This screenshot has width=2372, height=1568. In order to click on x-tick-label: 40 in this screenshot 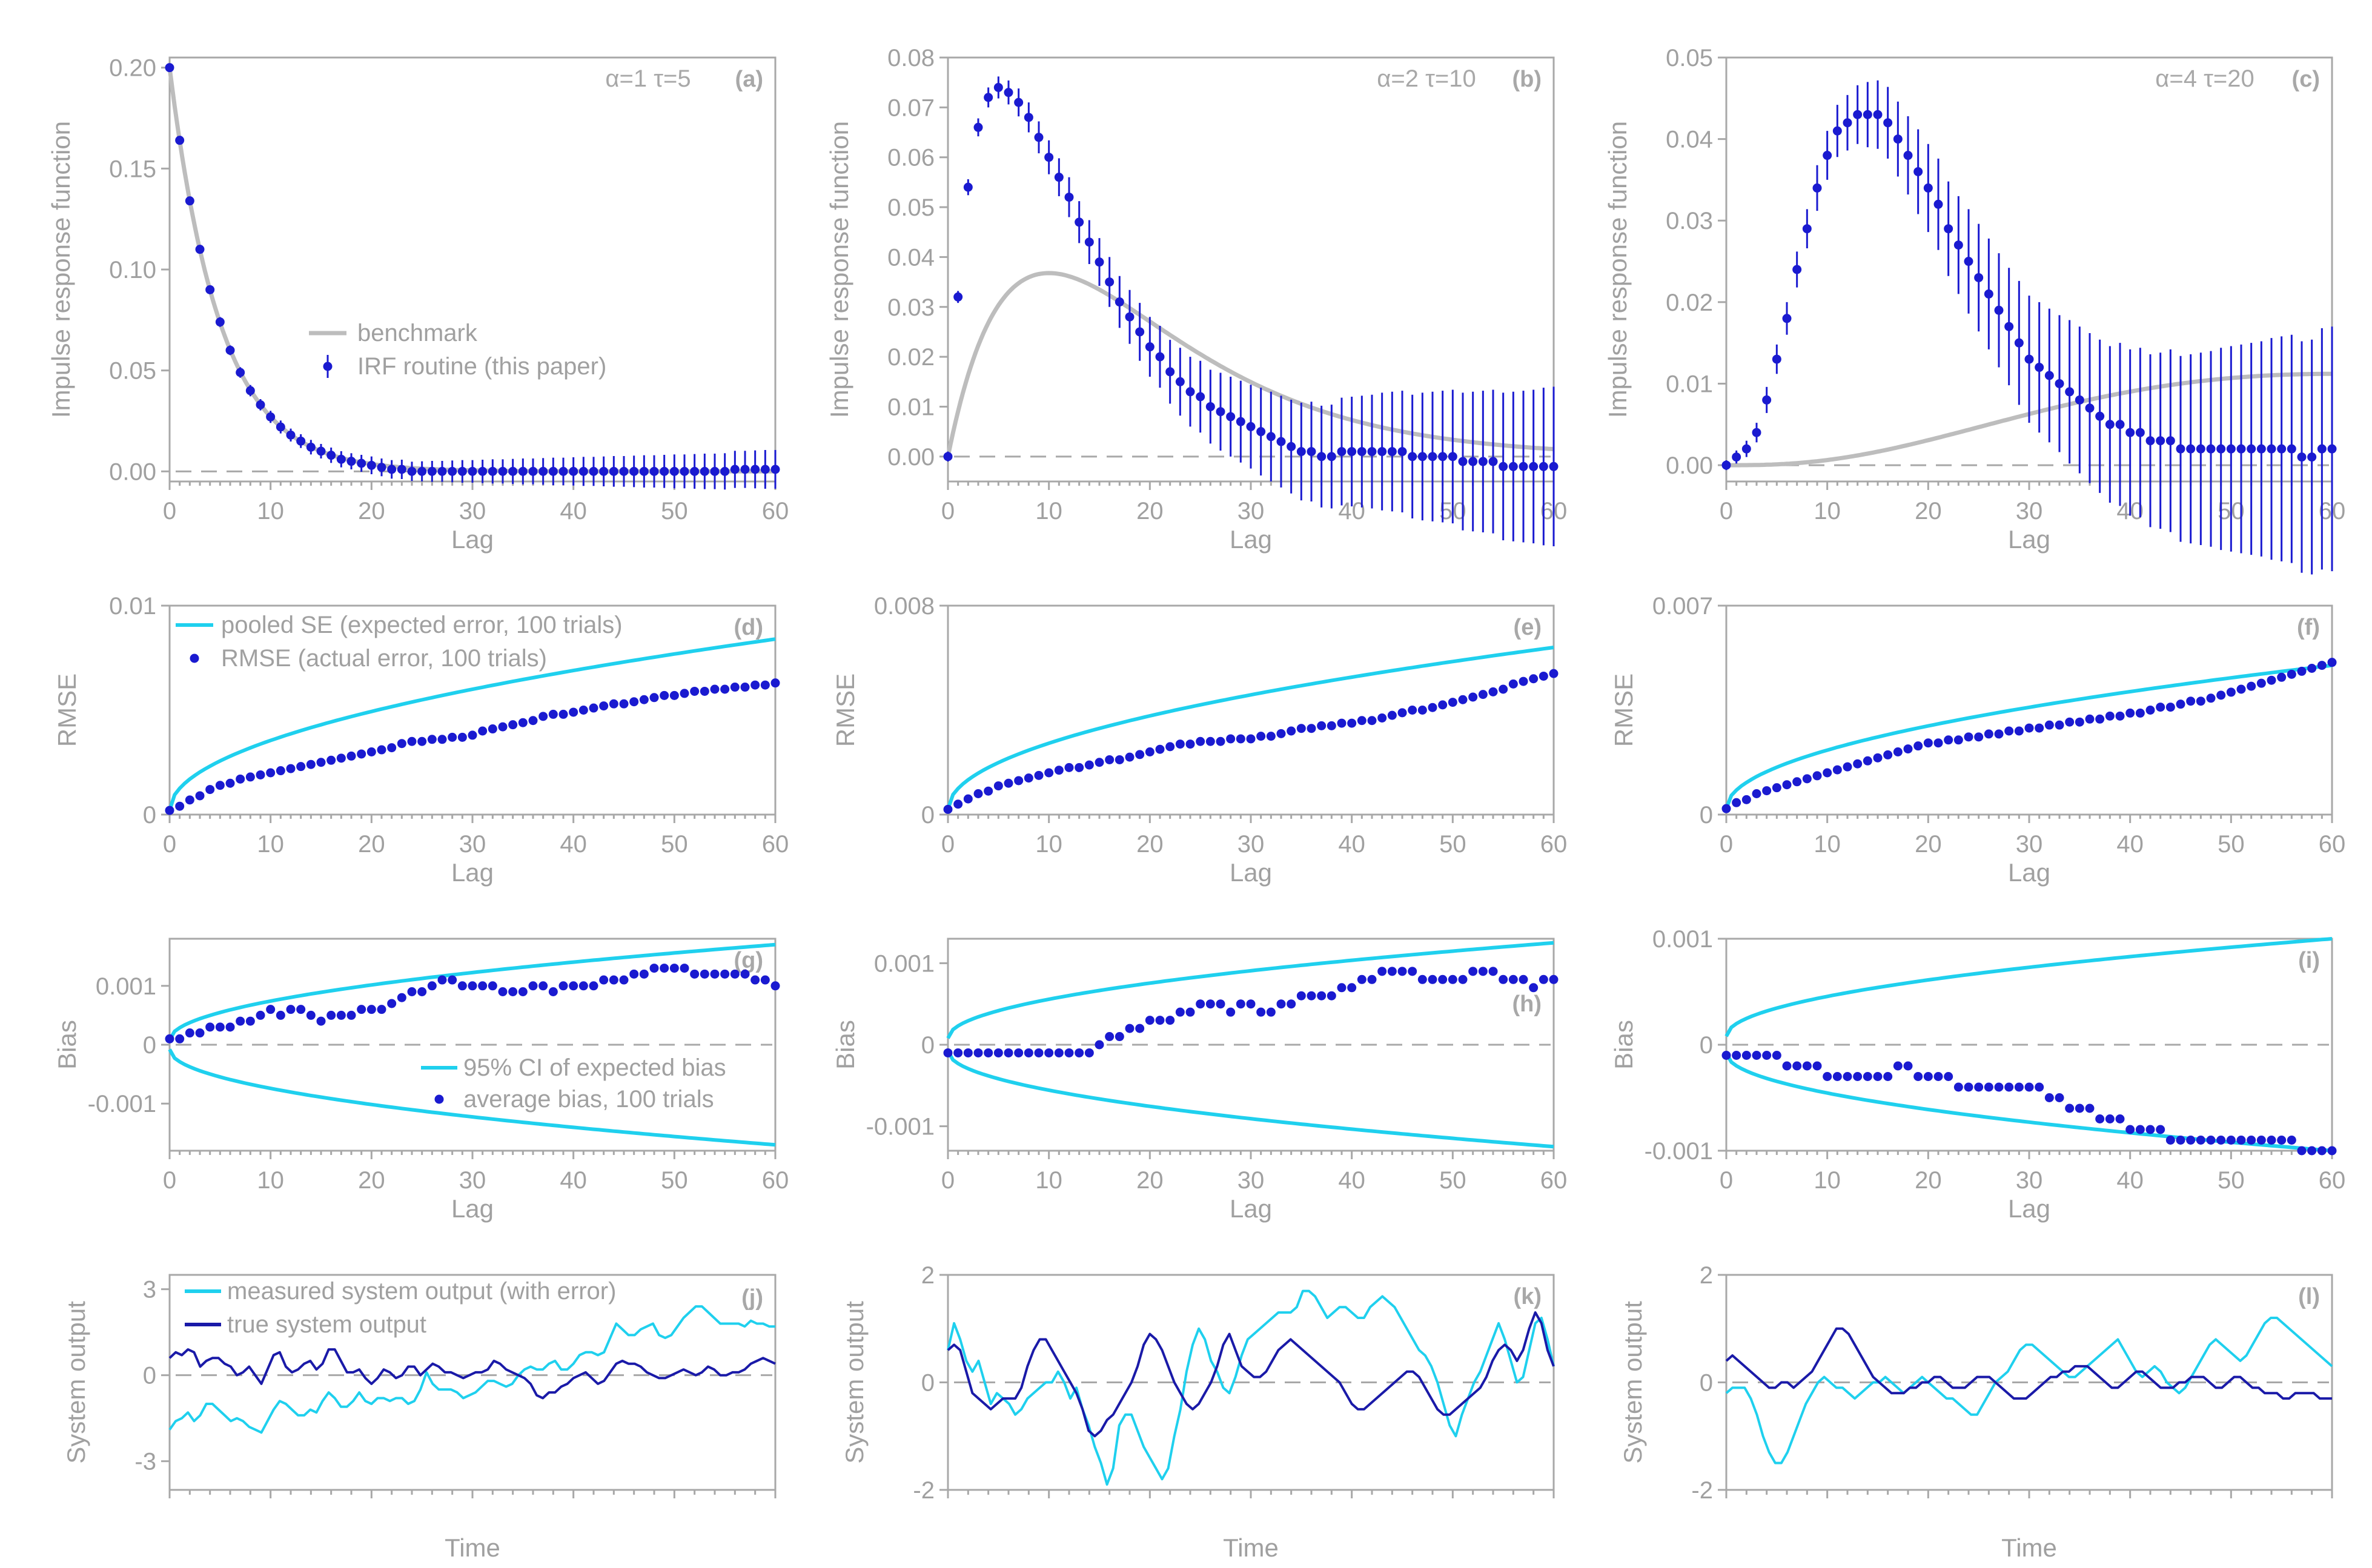, I will do `click(573, 511)`.